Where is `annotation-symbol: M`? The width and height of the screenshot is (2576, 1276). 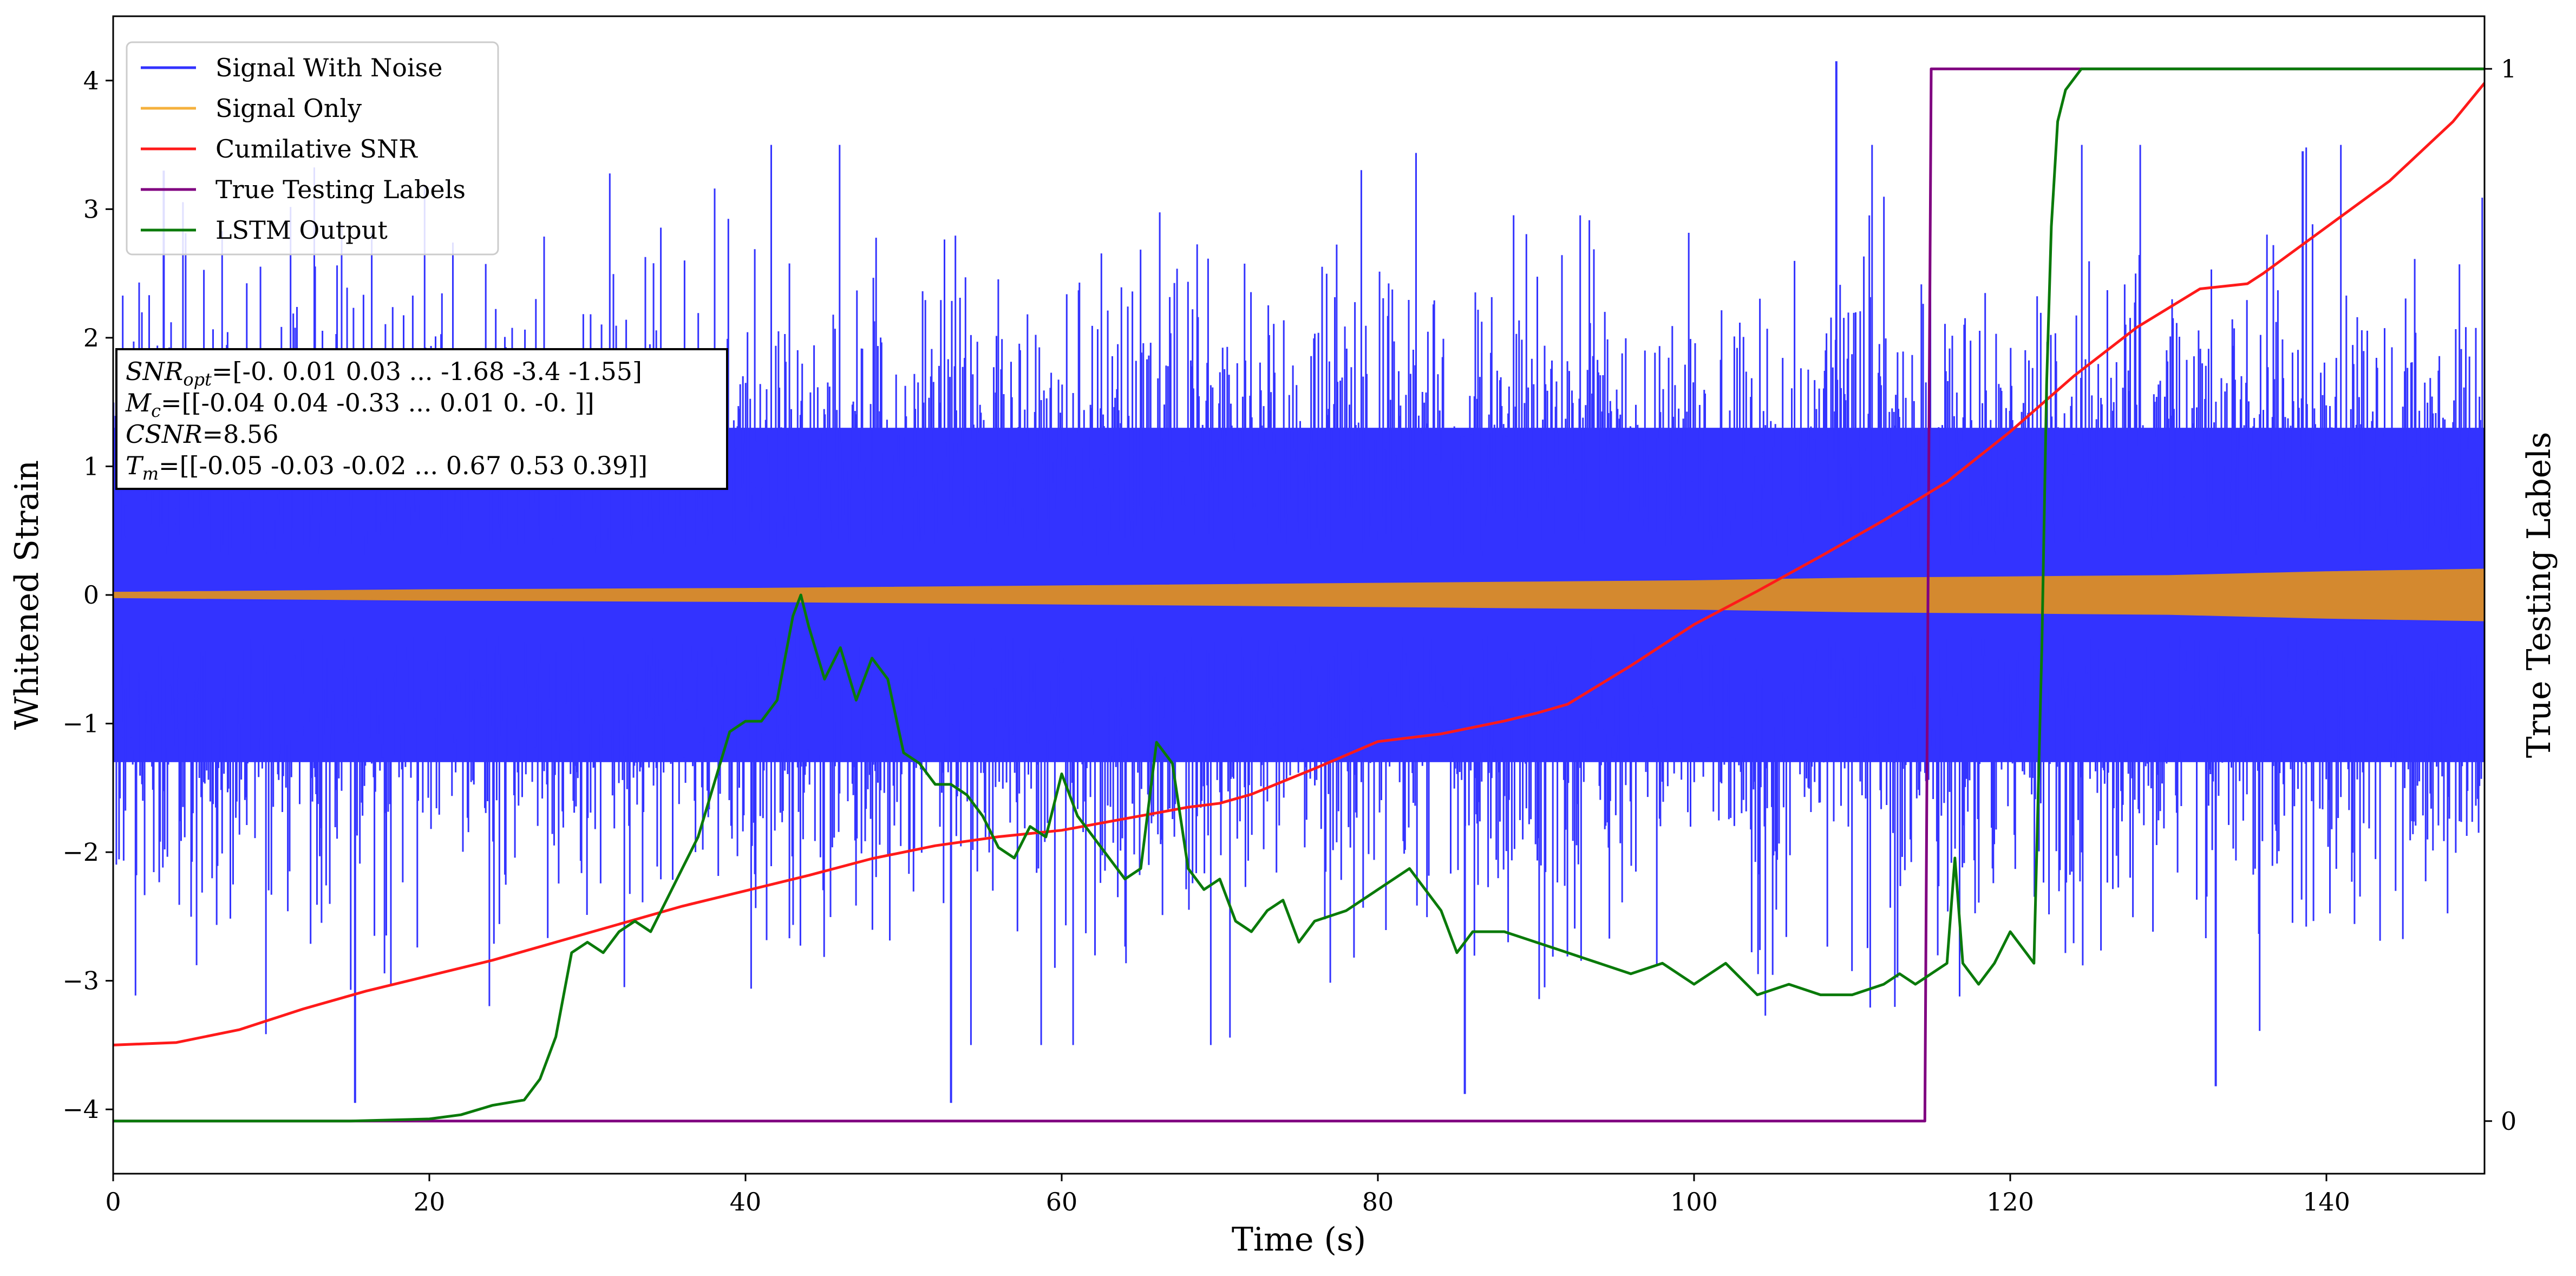
annotation-symbol: M is located at coordinates (138, 402).